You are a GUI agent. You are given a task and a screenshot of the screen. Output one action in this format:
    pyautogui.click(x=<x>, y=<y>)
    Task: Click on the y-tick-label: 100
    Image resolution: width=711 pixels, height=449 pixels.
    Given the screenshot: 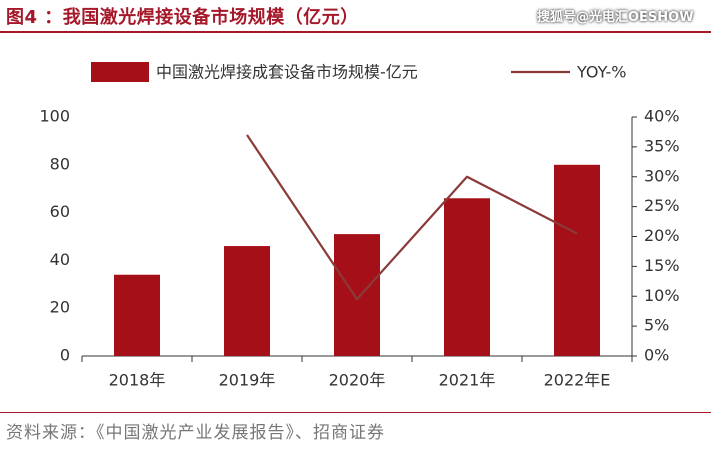 What is the action you would take?
    pyautogui.click(x=54, y=116)
    